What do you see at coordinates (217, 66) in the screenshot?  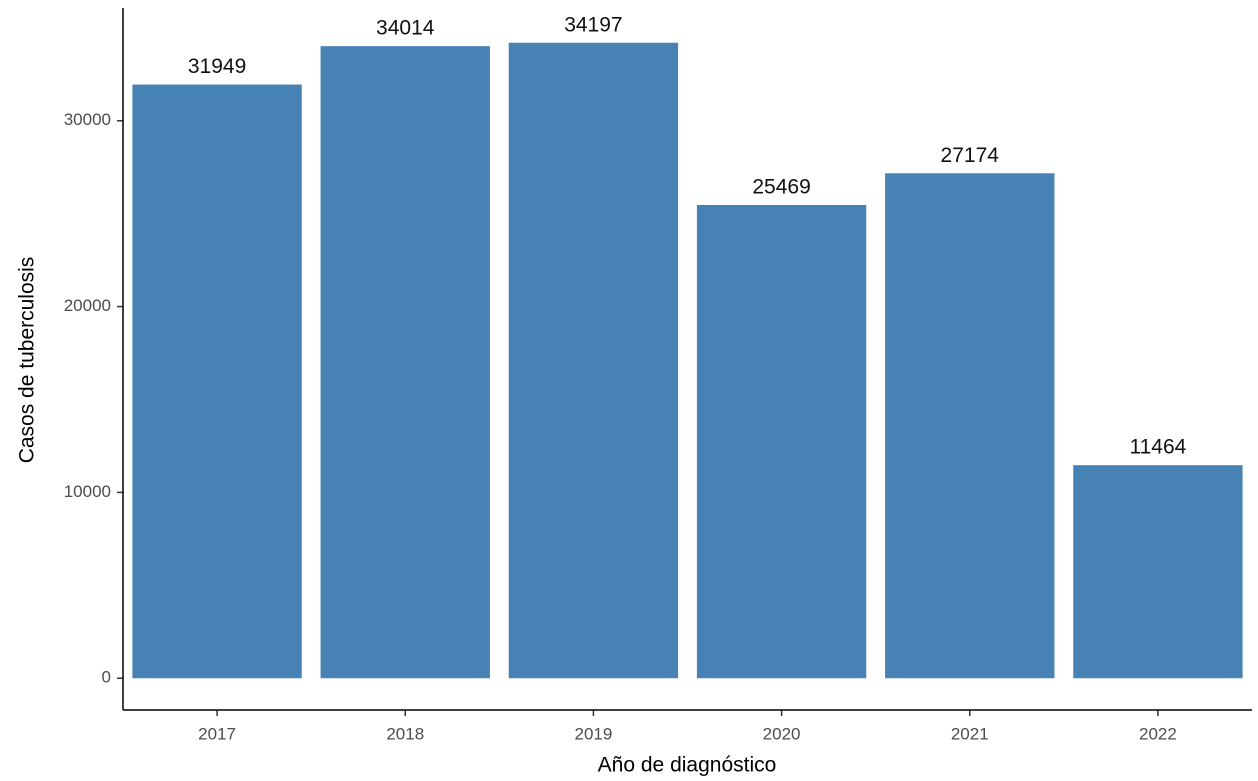 I see `data-label: 31949` at bounding box center [217, 66].